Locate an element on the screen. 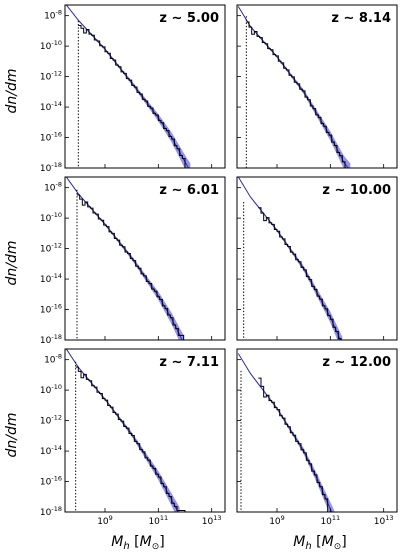 The height and width of the screenshot is (555, 407). panel-6: 109 1011 1013 z ∼ 12.00 is located at coordinates (317, 437).